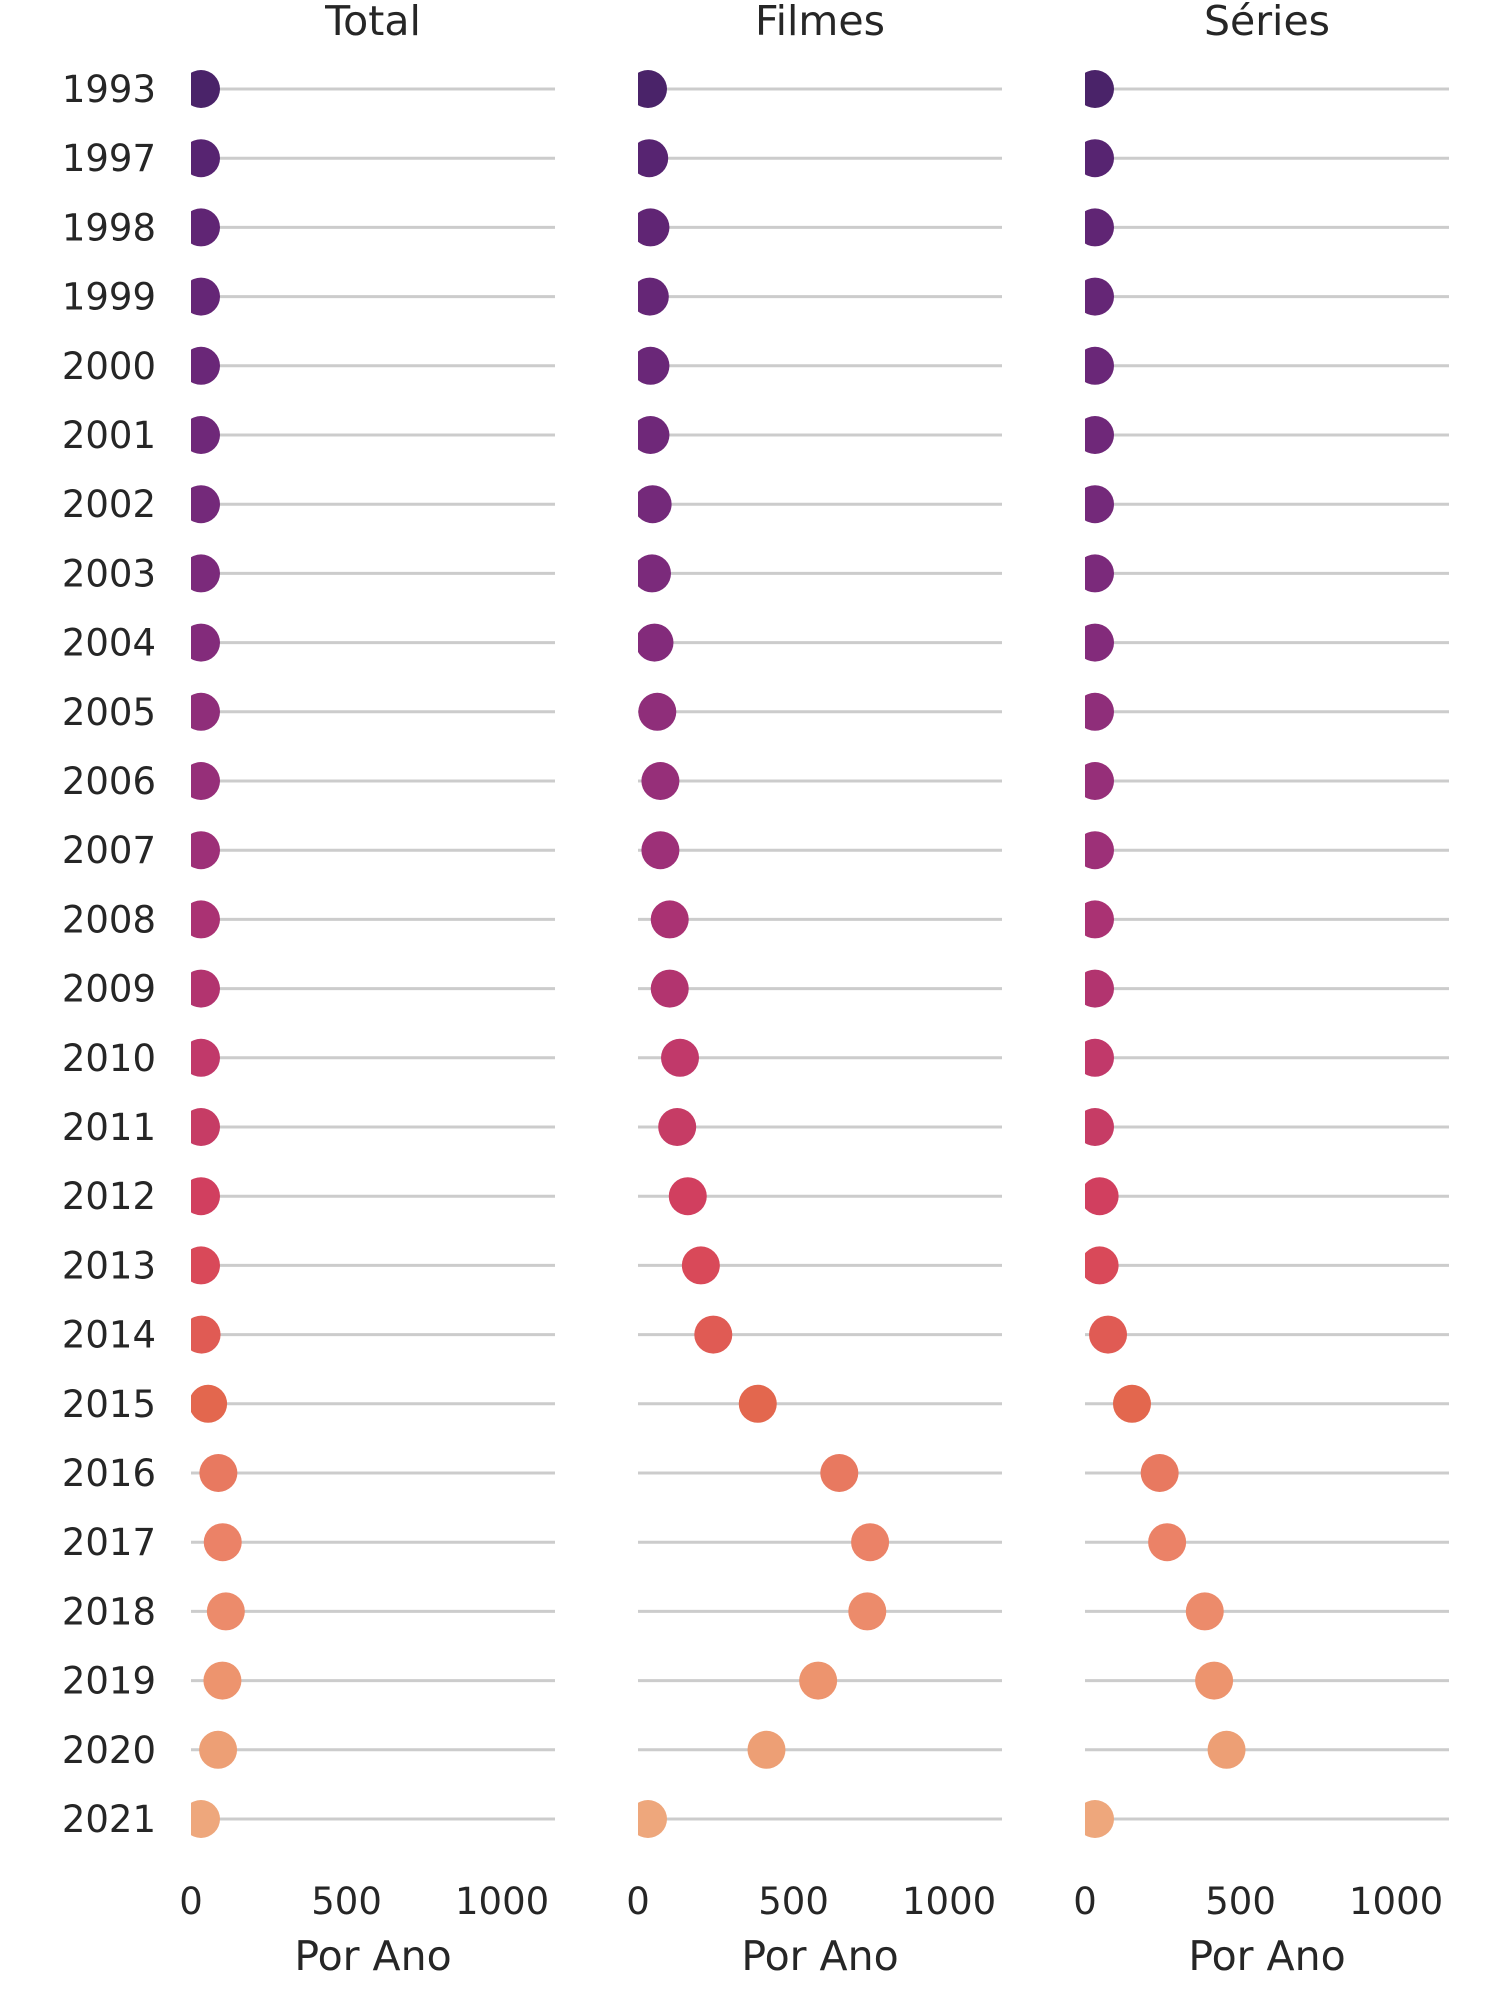 The width and height of the screenshot is (1500, 2000). I want to click on y-tick-label: 2021, so click(109, 1819).